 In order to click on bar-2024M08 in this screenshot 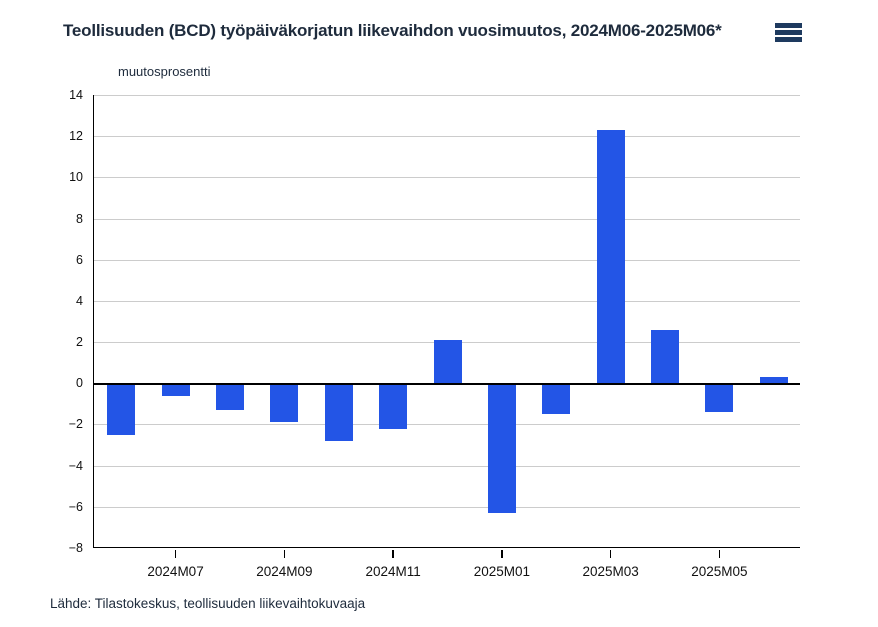, I will do `click(229, 397)`.